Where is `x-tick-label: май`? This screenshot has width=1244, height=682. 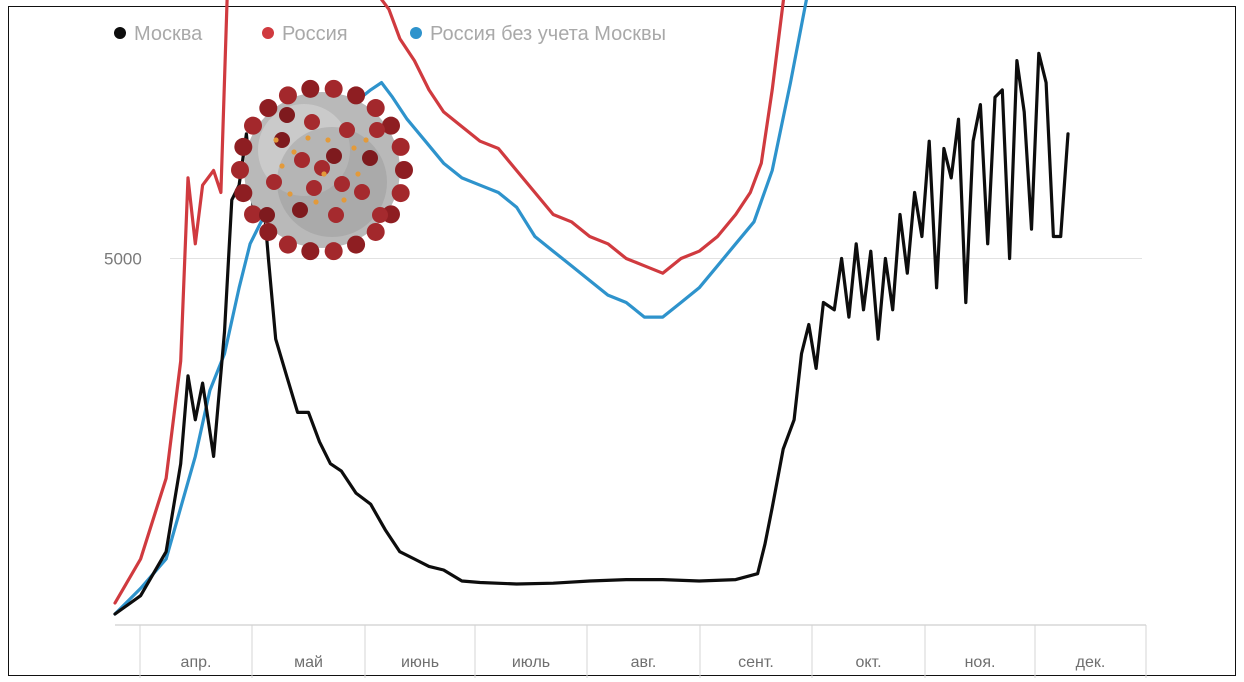 x-tick-label: май is located at coordinates (308, 662).